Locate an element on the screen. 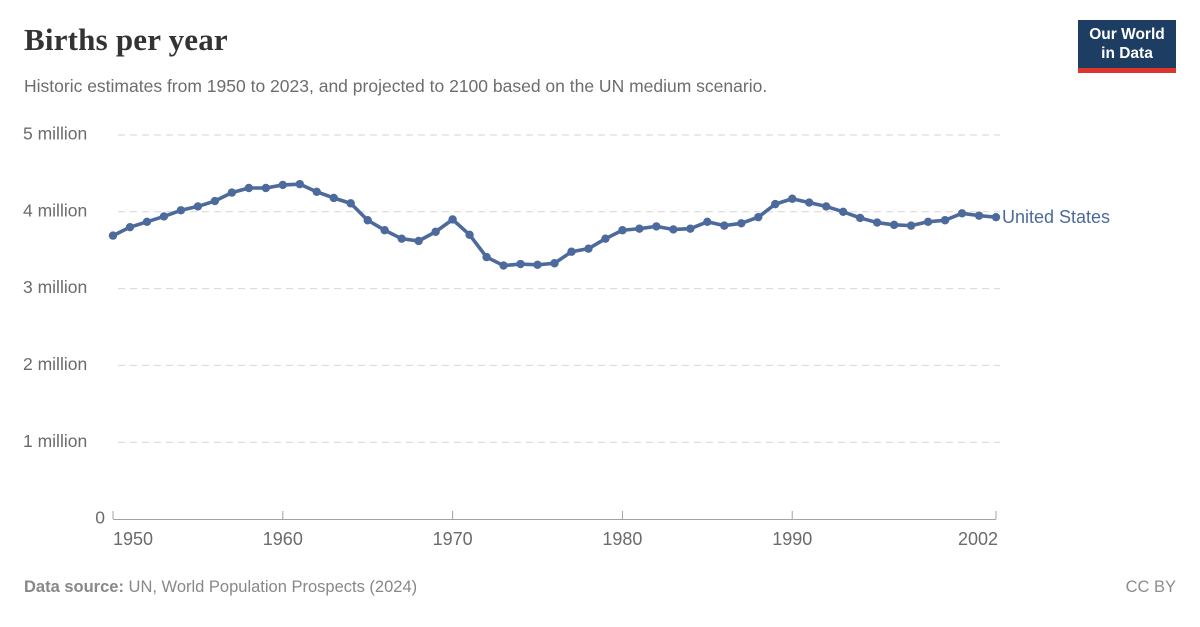  x-axis-tick-label: 2002 is located at coordinates (978, 539).